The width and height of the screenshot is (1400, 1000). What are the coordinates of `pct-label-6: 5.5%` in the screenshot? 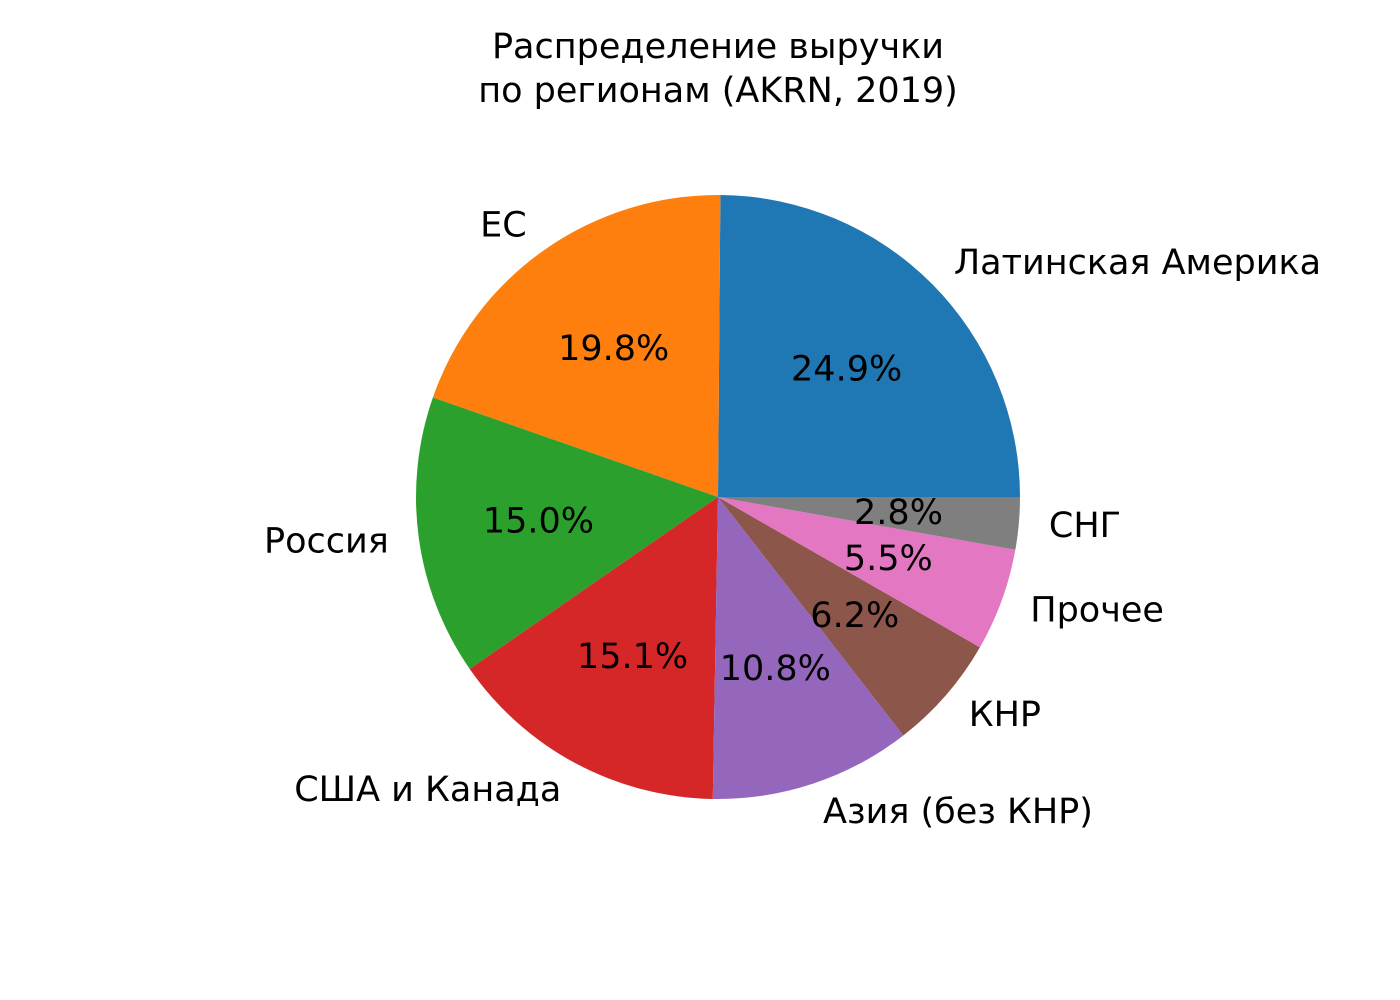 It's located at (888, 559).